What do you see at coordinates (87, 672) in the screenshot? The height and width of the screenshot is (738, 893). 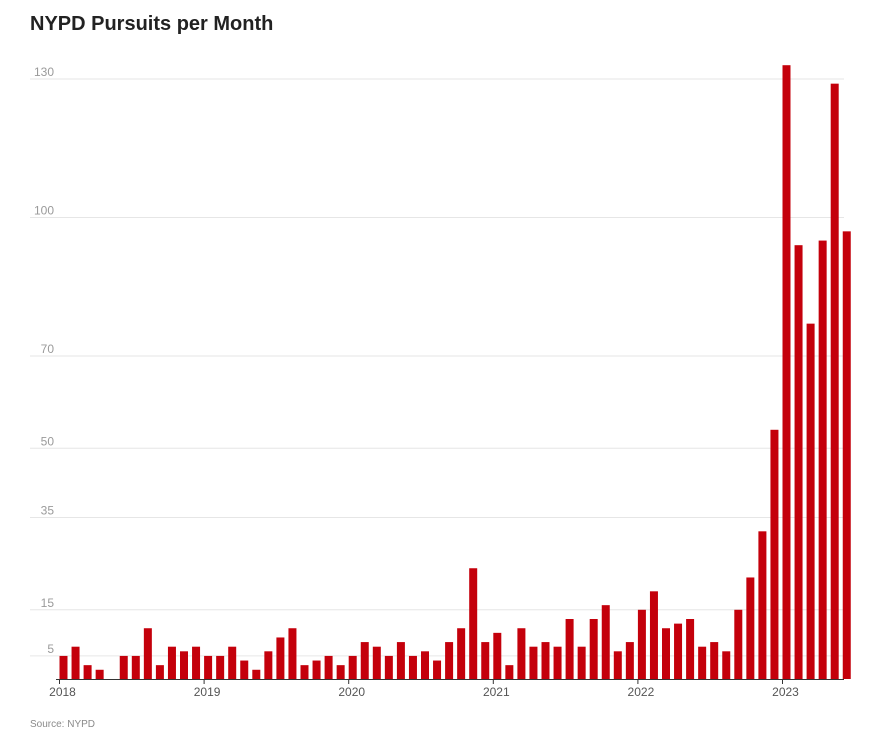 I see `bar: 2018-03: 3` at bounding box center [87, 672].